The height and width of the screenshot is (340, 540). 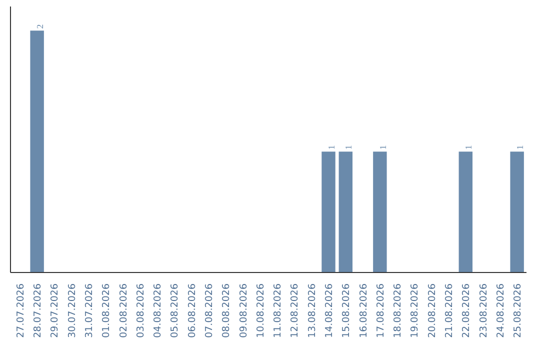 What do you see at coordinates (484, 310) in the screenshot?
I see `x-tick-label: 23.08.2026` at bounding box center [484, 310].